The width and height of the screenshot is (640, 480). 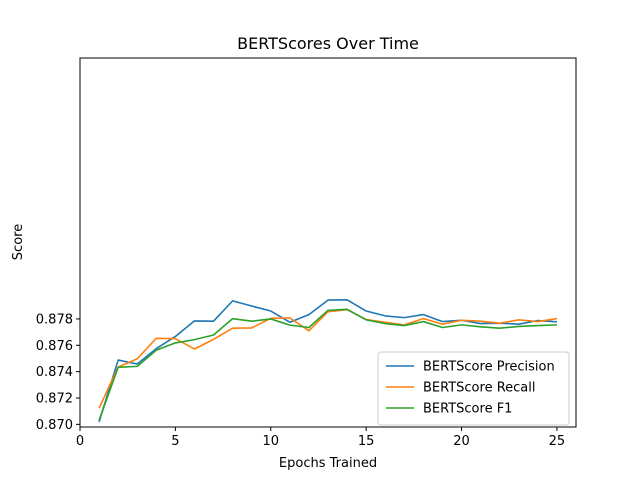 What do you see at coordinates (175, 441) in the screenshot?
I see `x-tick-label: 5` at bounding box center [175, 441].